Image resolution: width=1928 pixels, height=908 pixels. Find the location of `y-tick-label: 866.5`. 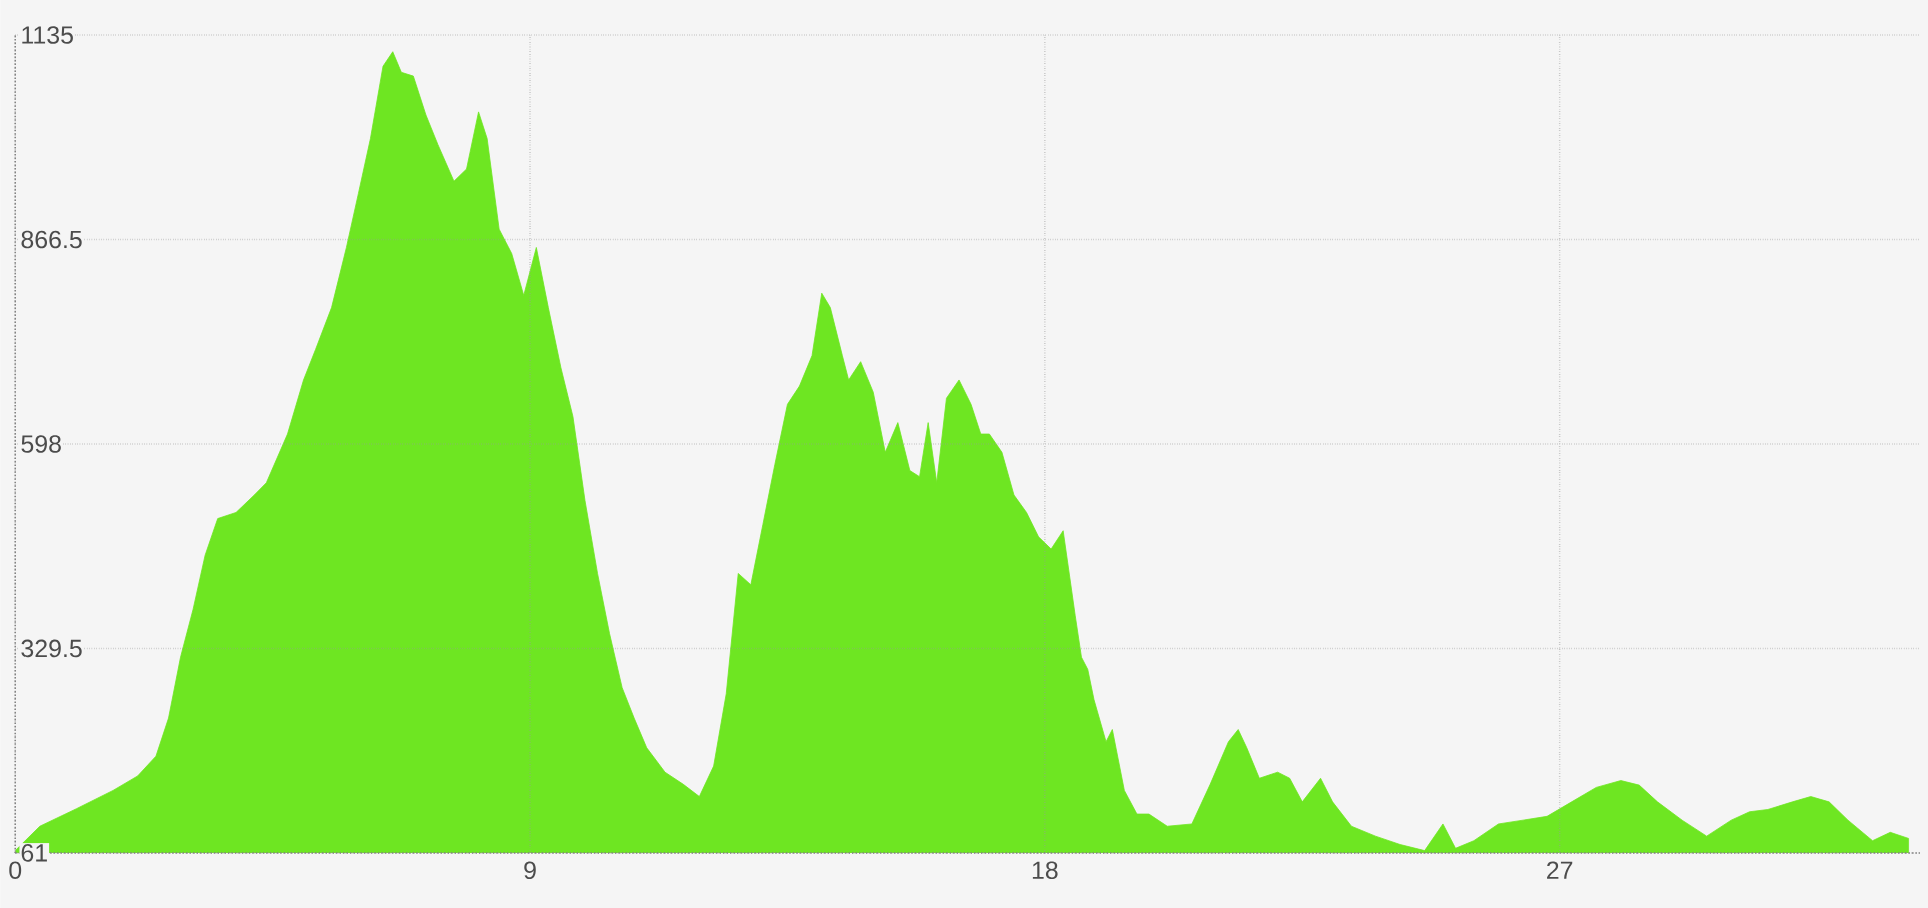

y-tick-label: 866.5 is located at coordinates (51, 239).